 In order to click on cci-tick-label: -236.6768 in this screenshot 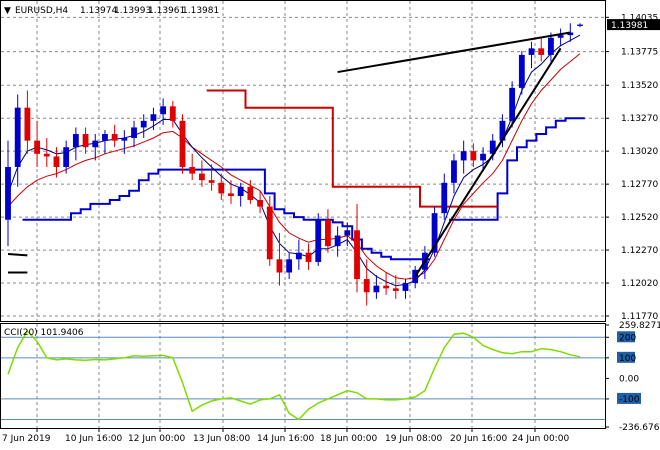, I will do `click(639, 428)`.